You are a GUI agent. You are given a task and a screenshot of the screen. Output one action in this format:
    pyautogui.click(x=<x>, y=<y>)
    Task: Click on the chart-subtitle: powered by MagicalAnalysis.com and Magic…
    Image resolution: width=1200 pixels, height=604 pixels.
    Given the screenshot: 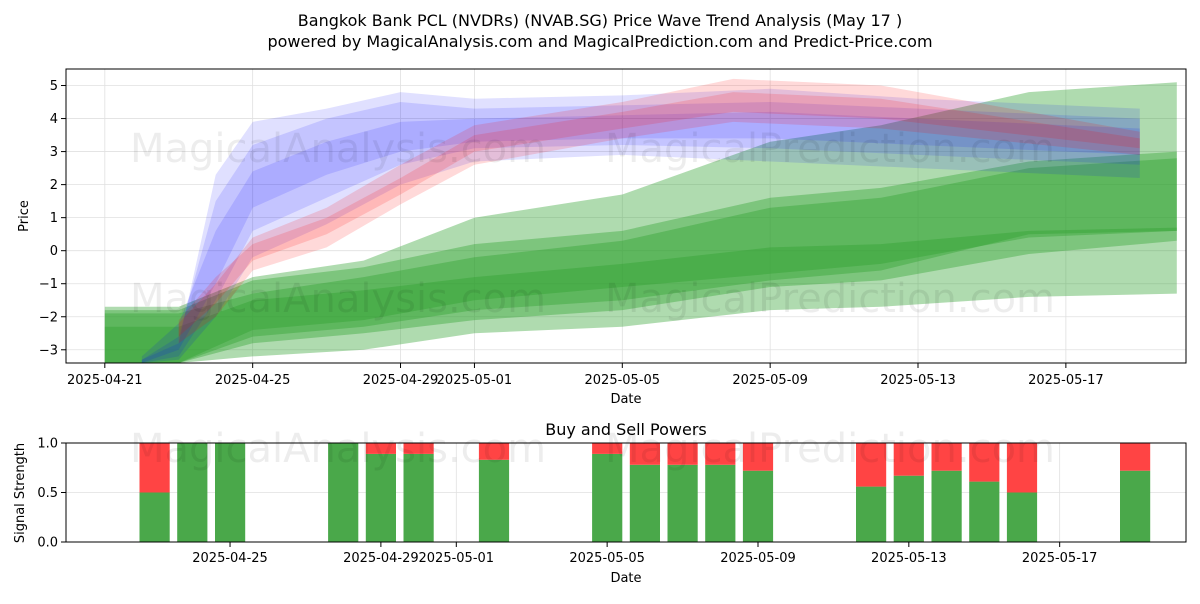 What is the action you would take?
    pyautogui.click(x=599, y=41)
    